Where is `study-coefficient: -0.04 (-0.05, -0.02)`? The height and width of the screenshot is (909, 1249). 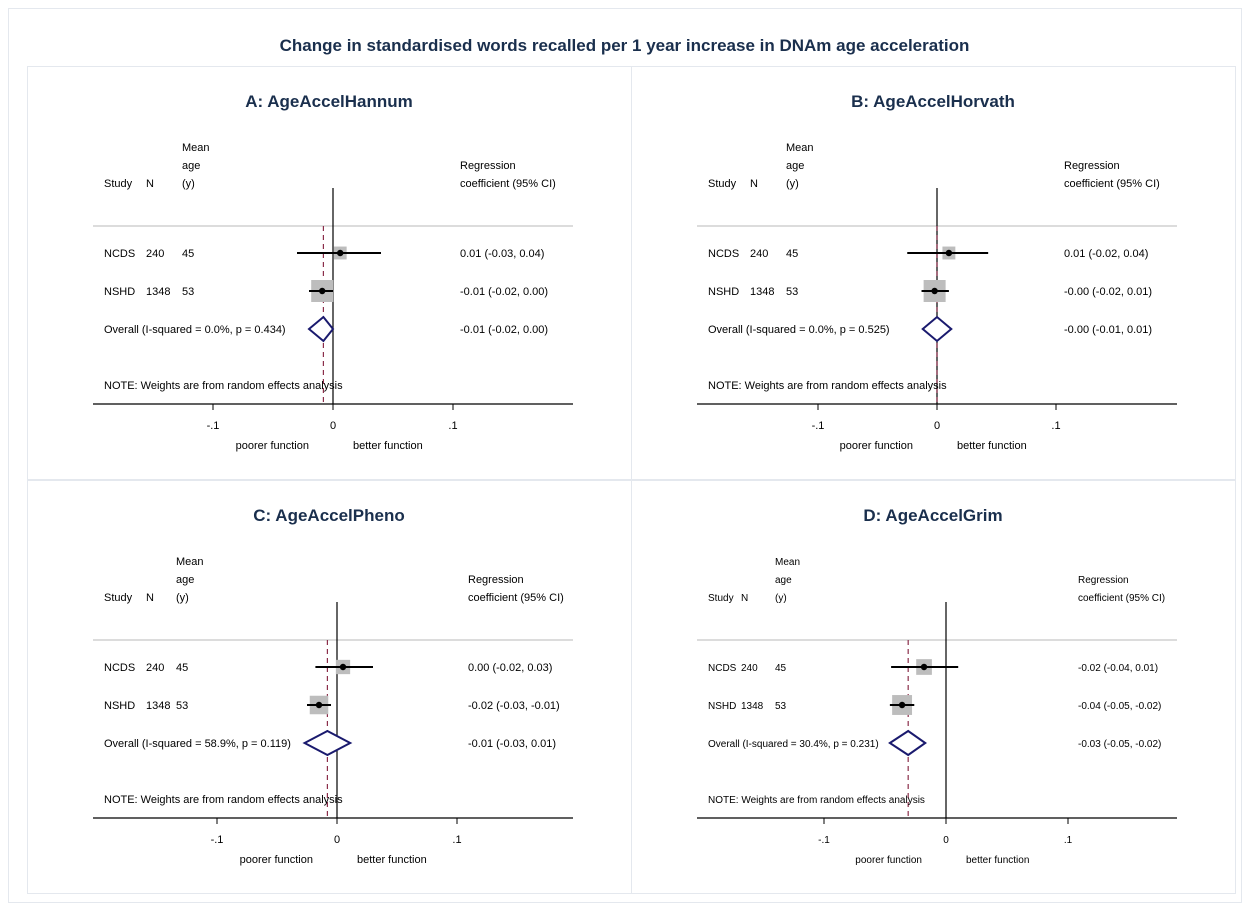
study-coefficient: -0.04 (-0.05, -0.02) is located at coordinates (1119, 706).